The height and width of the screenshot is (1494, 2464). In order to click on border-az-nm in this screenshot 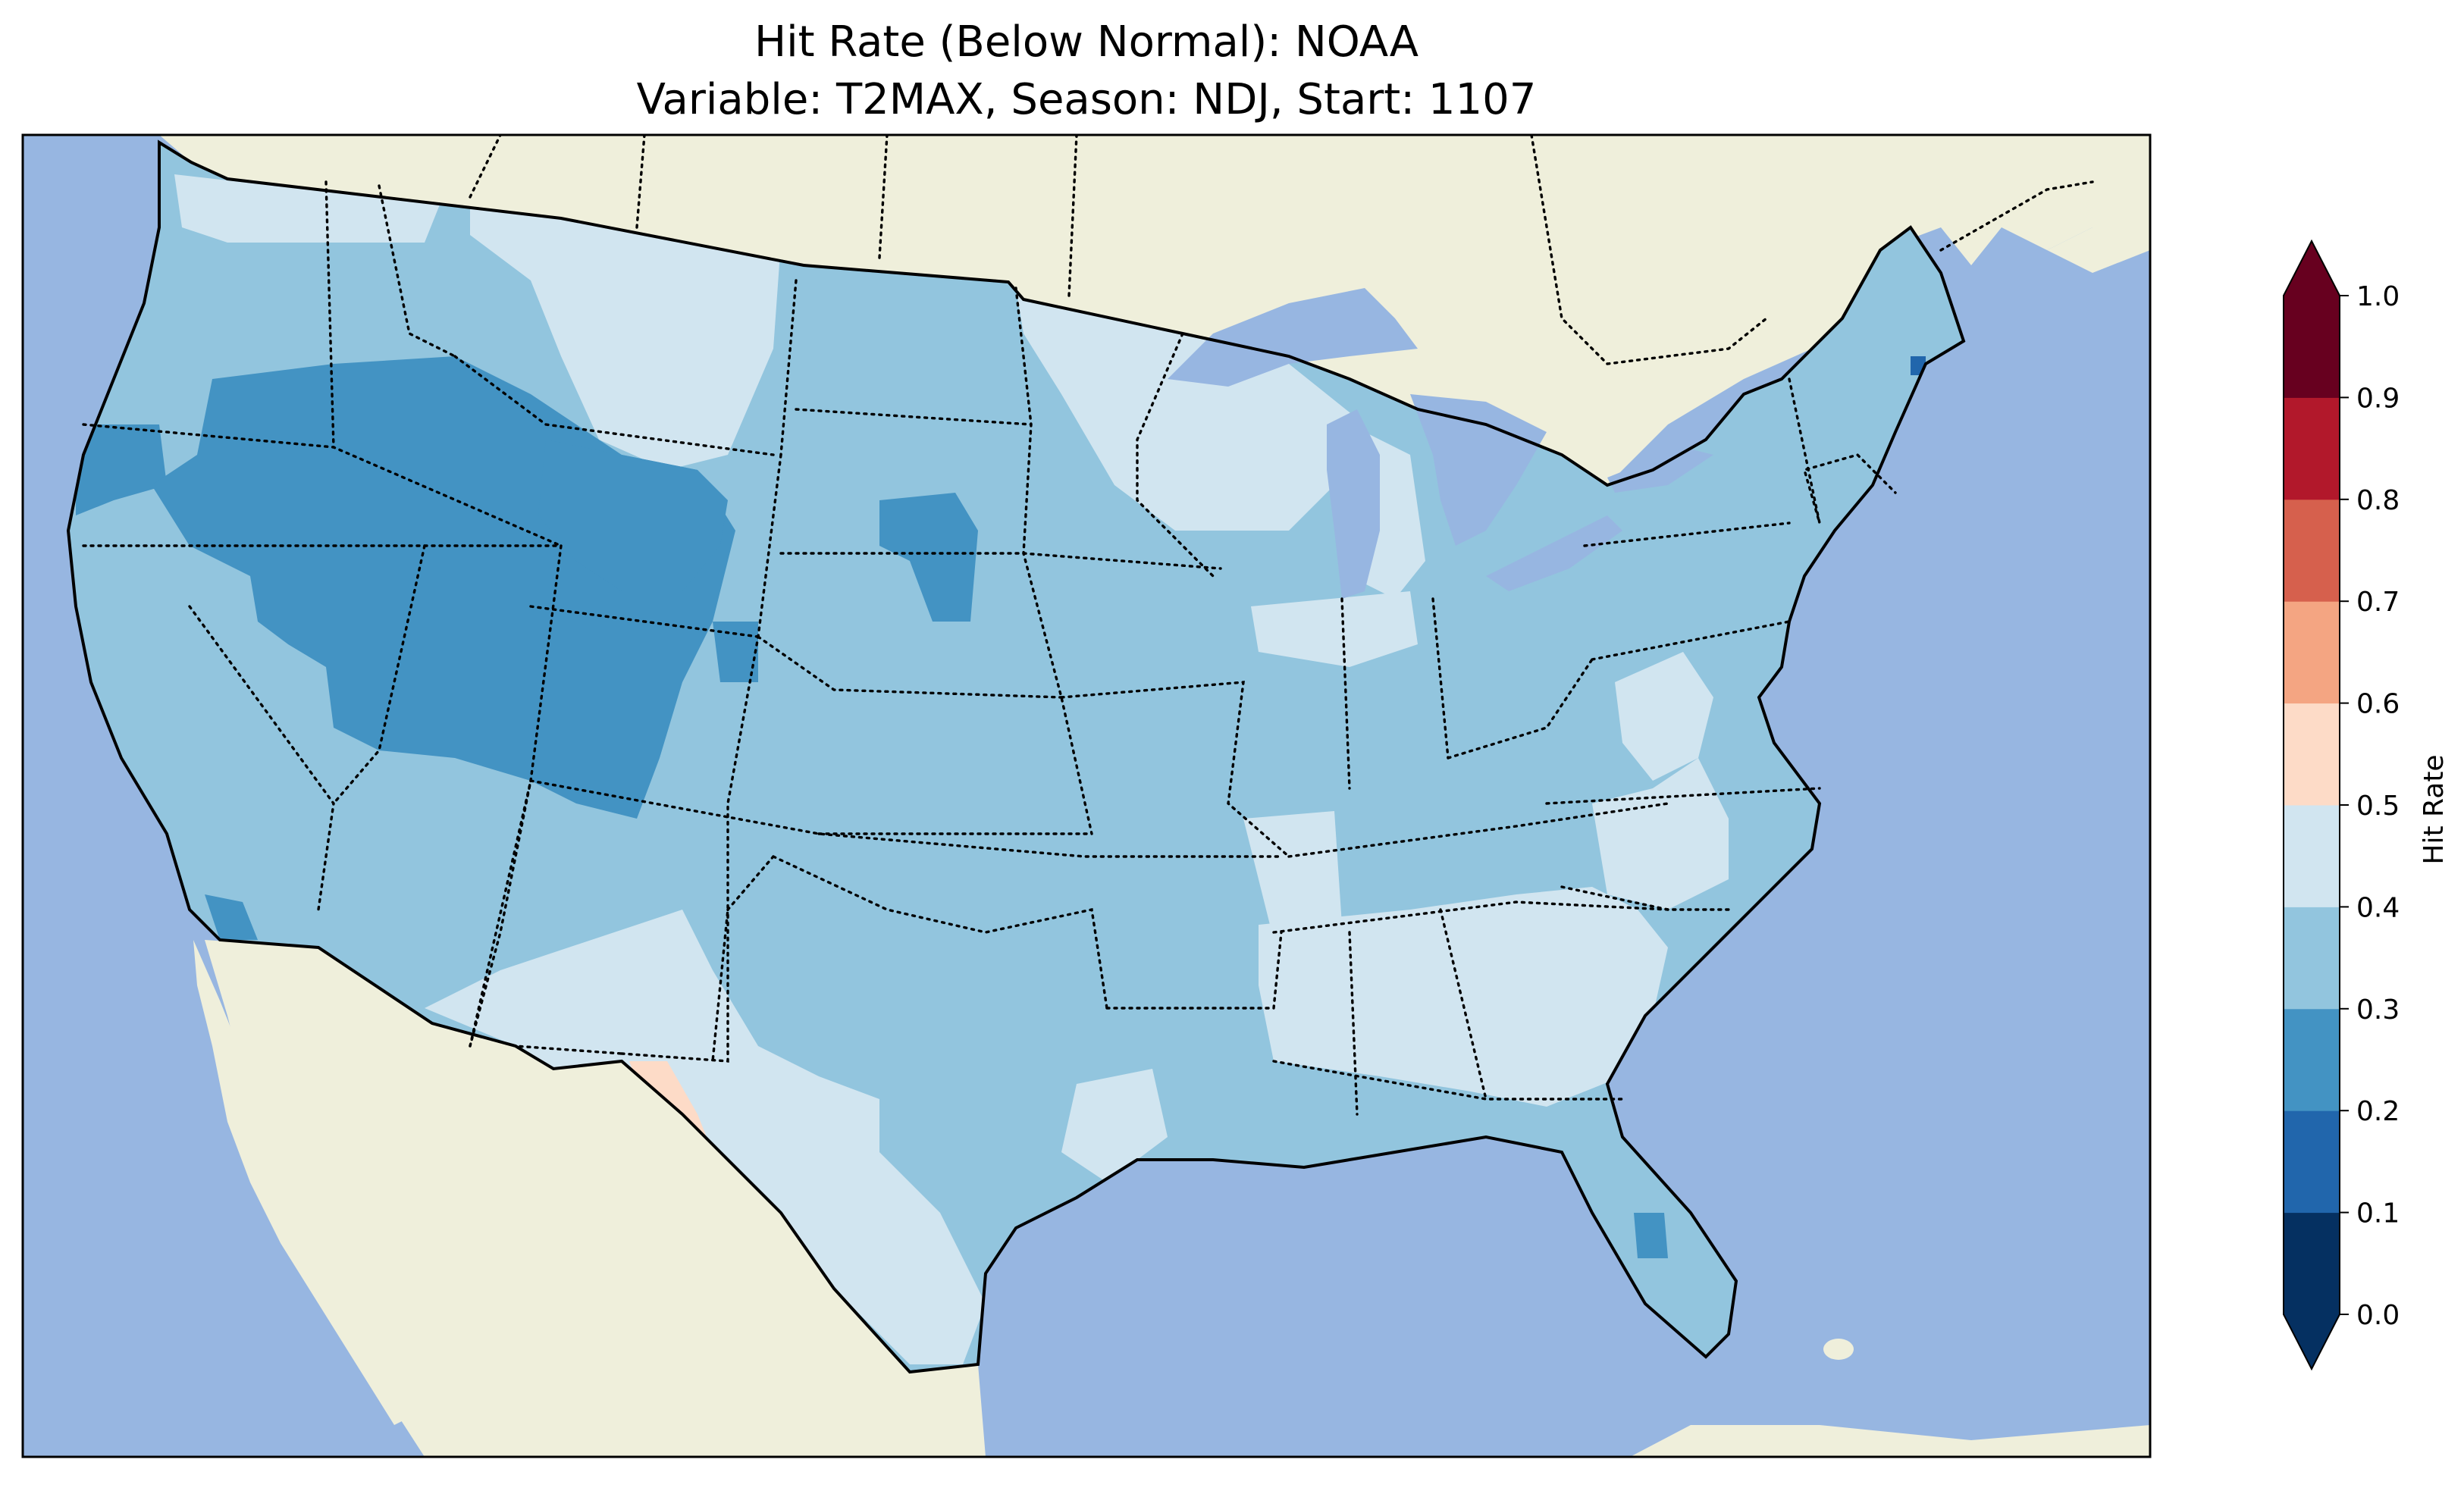, I will do `click(500, 913)`.